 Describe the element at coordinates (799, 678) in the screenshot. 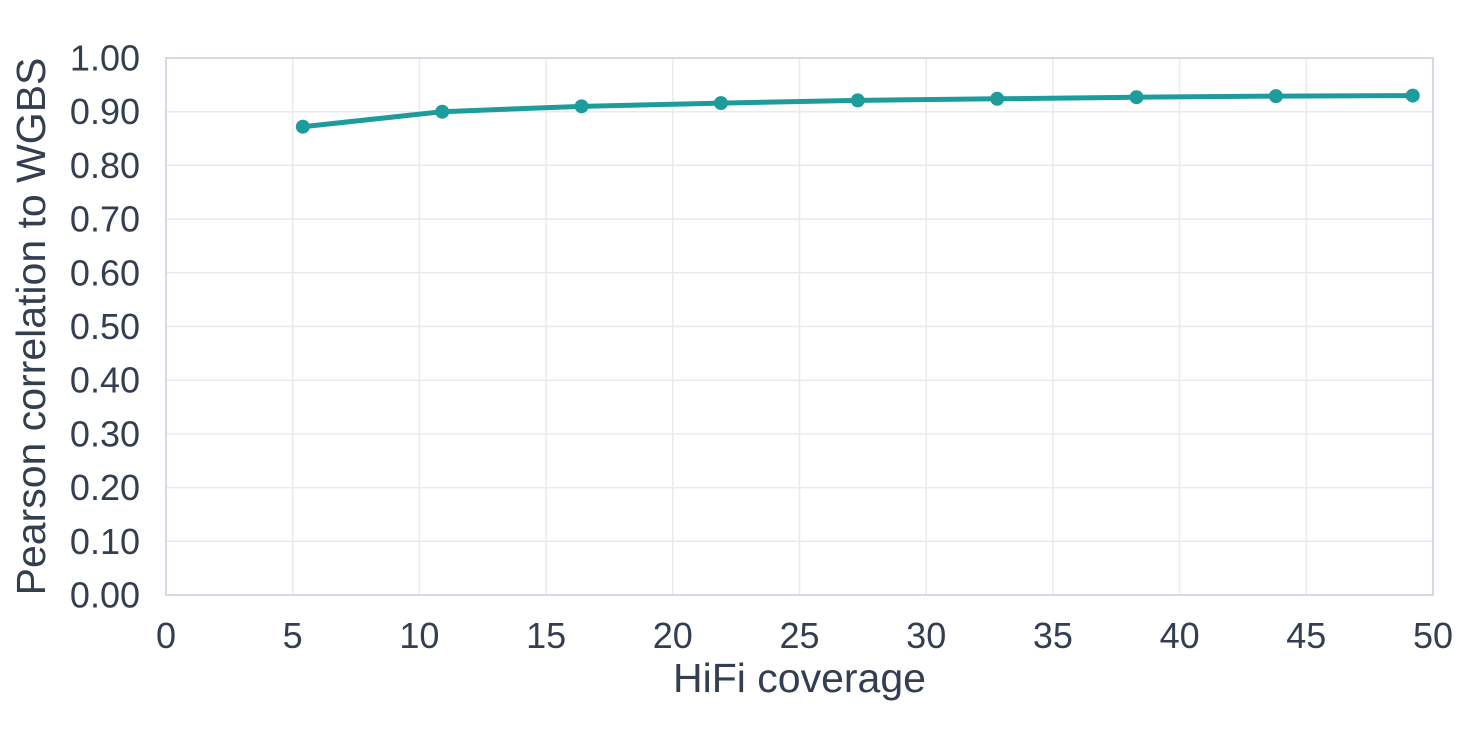

I see `x-axis-title: HiFi coverage` at that location.